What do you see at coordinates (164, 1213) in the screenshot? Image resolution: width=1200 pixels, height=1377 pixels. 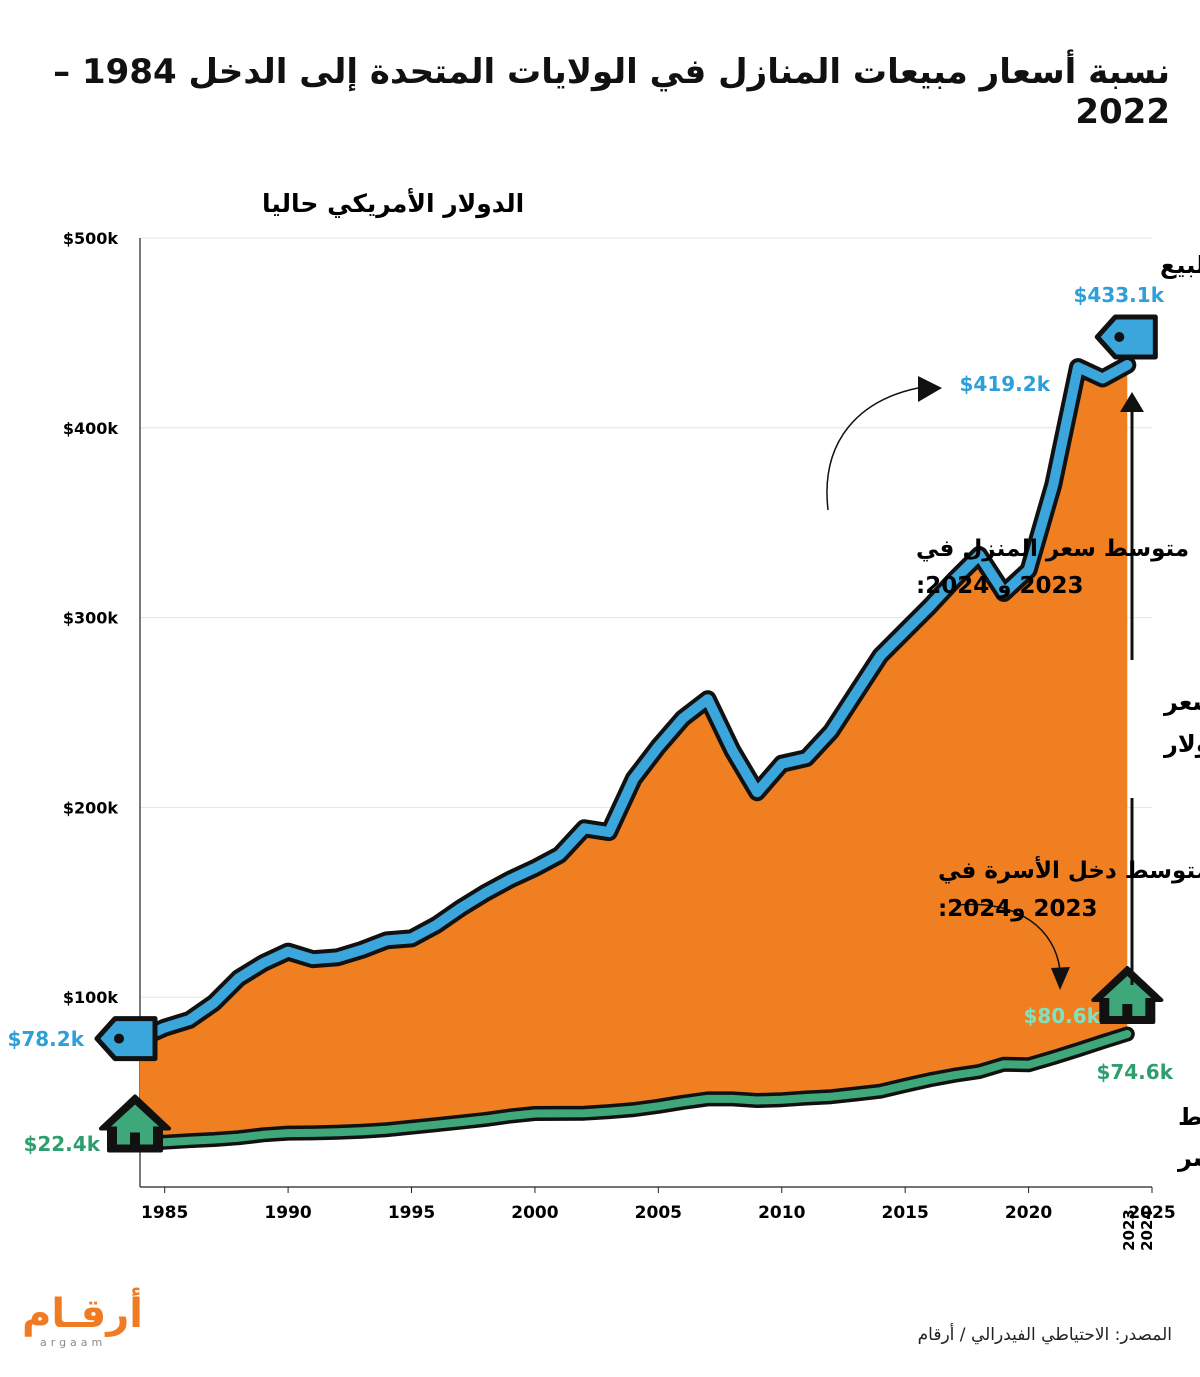 I see `x-tick-label: 1985` at bounding box center [164, 1213].